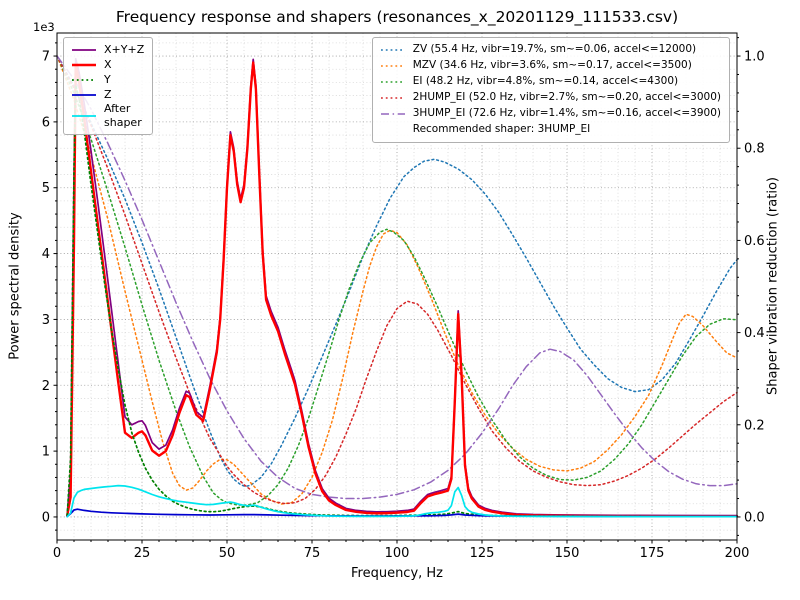 This screenshot has height=600, width=800. Describe the element at coordinates (46, 386) in the screenshot. I see `y-left-tick-label: 2` at that location.